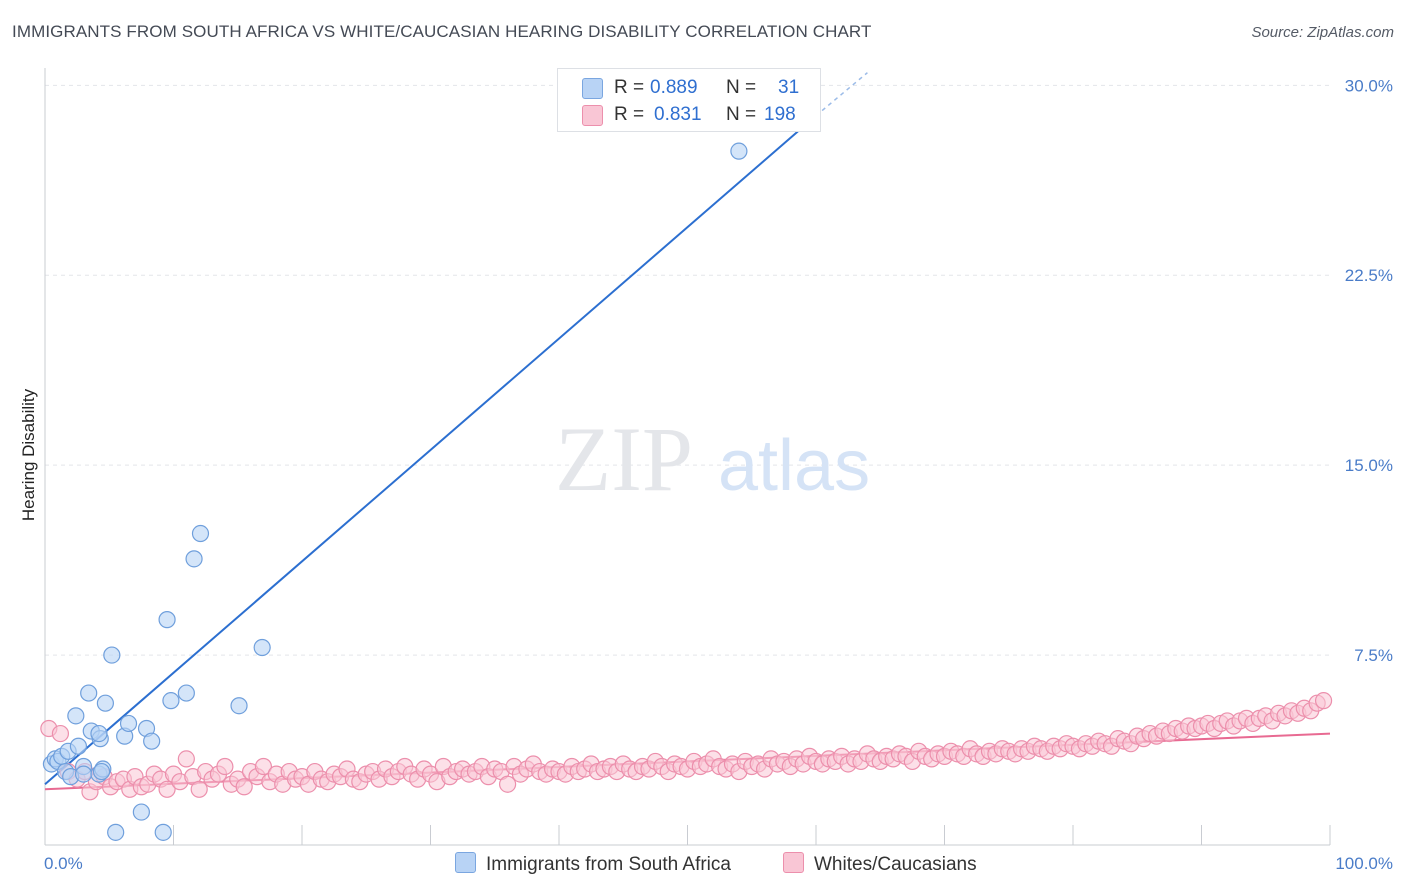 This screenshot has width=1406, height=892. I want to click on y-axis-label: Hearing Disability, so click(28, 454).